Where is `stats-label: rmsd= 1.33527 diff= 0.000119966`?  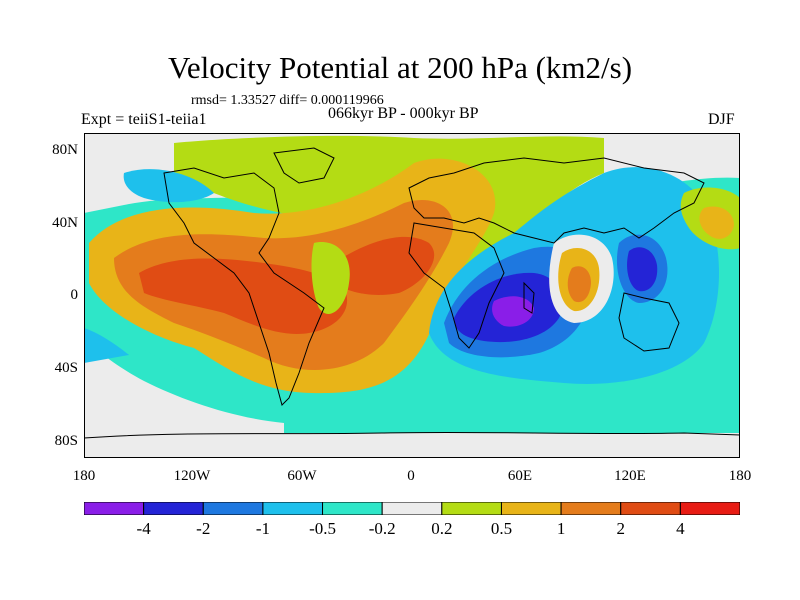
stats-label: rmsd= 1.33527 diff= 0.000119966 is located at coordinates (287, 100).